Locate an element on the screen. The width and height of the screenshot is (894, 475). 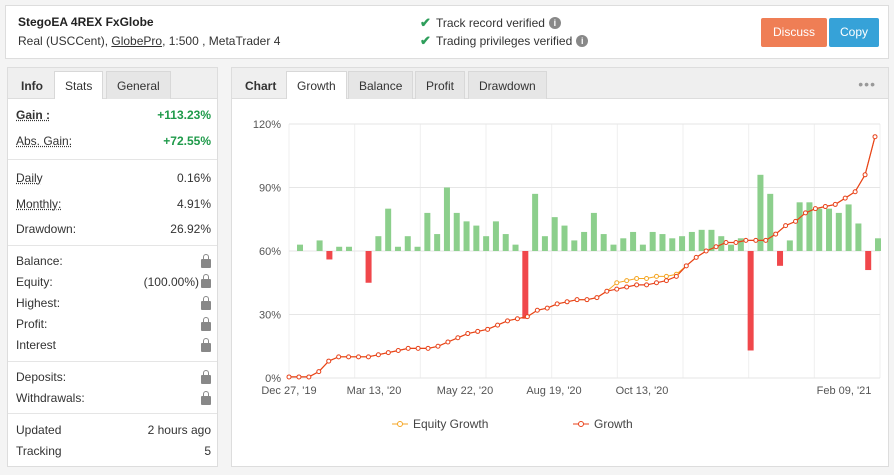
stat-interest: Interest is located at coordinates (113, 345).